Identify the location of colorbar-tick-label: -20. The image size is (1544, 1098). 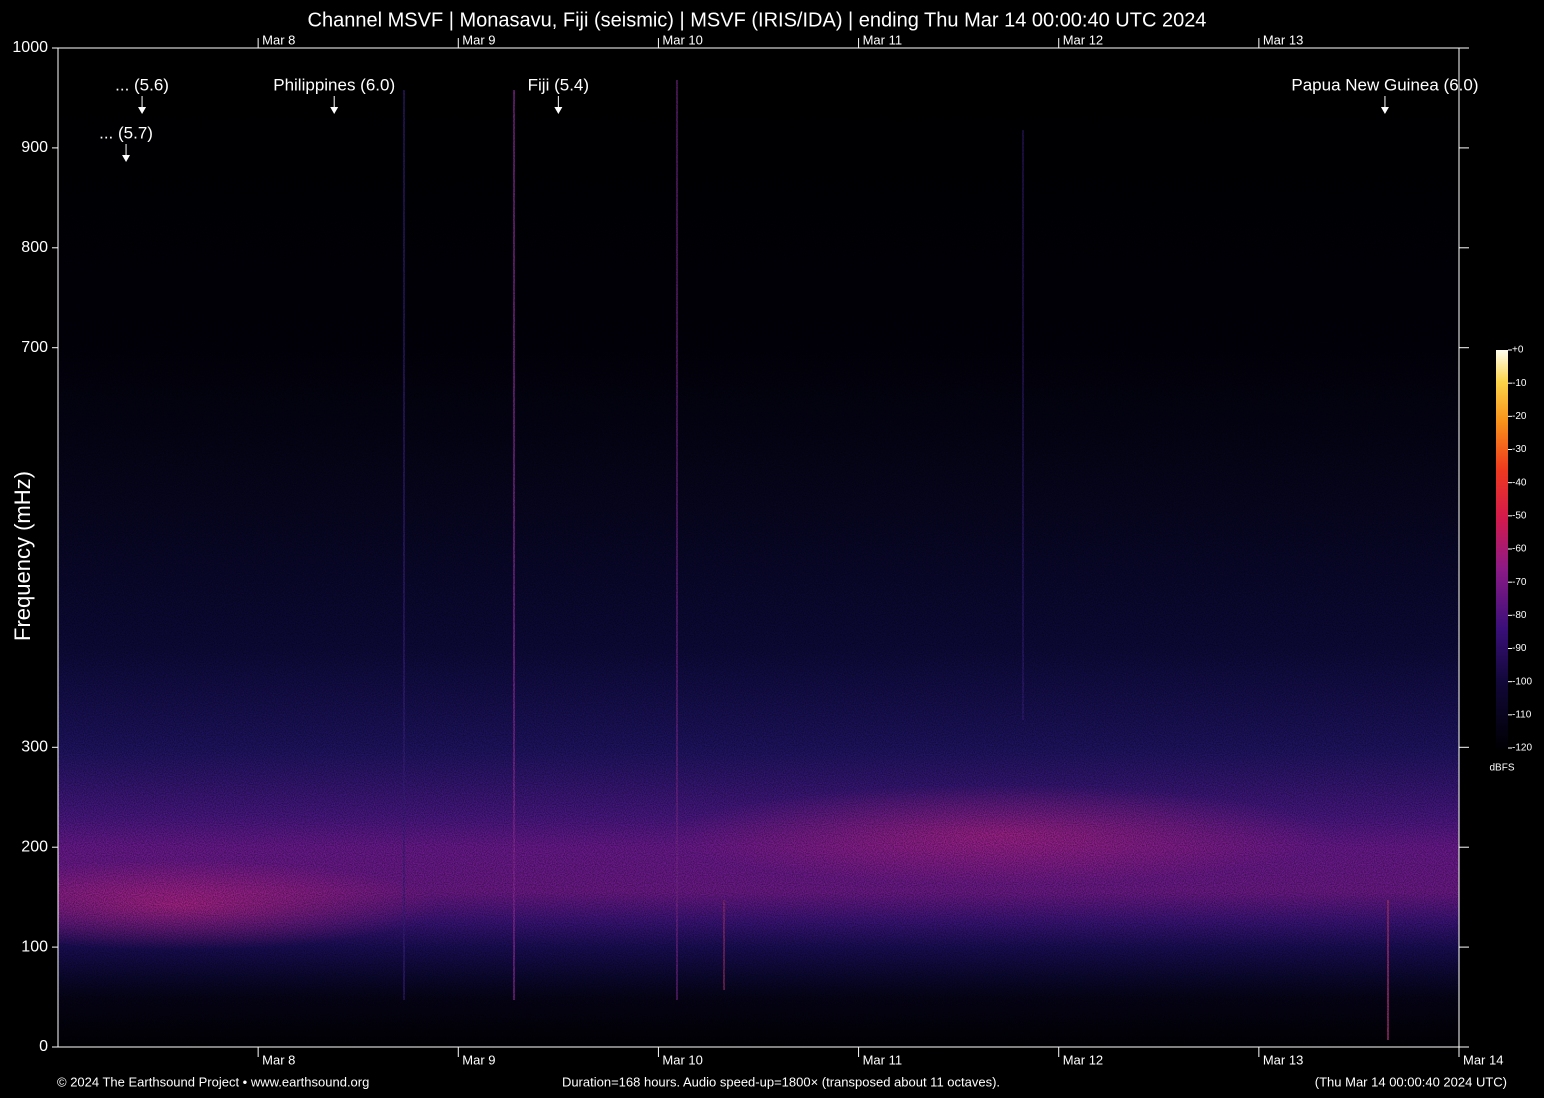
(1519, 416).